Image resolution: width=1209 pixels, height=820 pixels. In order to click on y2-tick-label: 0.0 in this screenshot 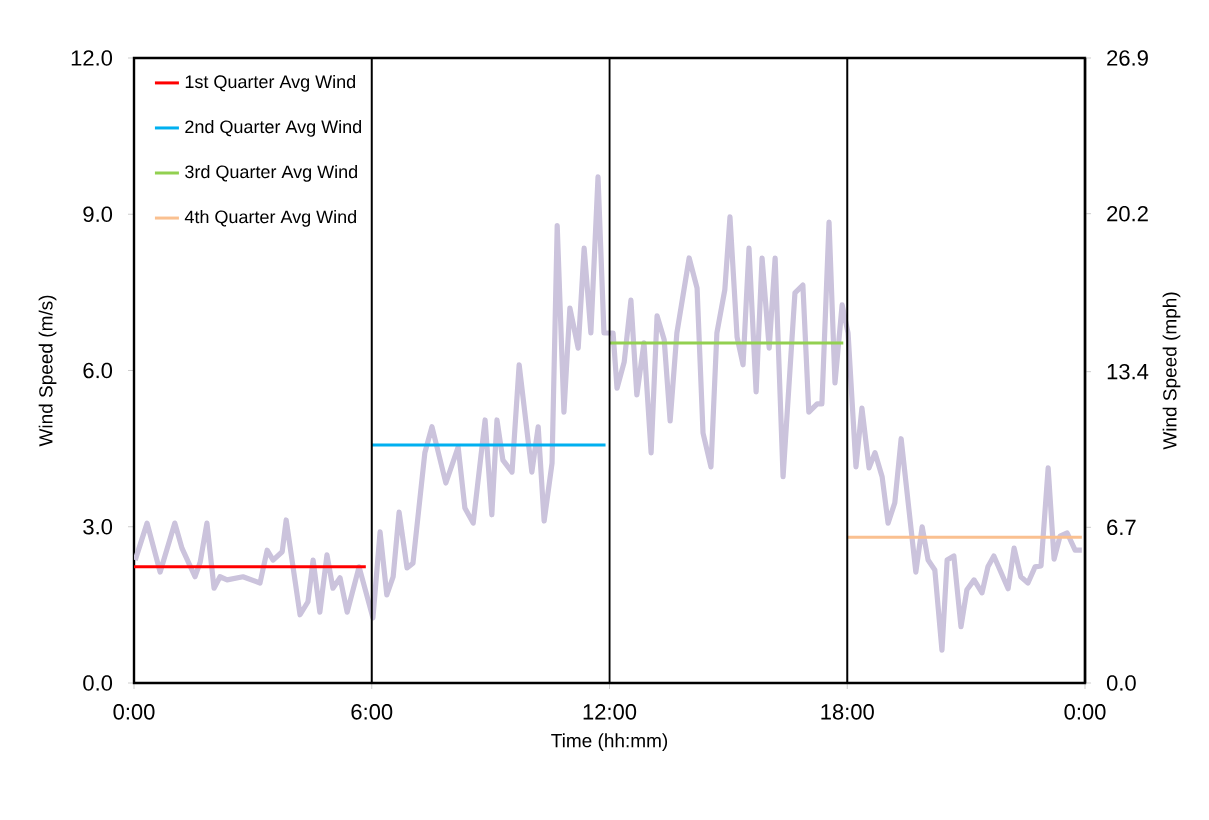, I will do `click(1121, 683)`.